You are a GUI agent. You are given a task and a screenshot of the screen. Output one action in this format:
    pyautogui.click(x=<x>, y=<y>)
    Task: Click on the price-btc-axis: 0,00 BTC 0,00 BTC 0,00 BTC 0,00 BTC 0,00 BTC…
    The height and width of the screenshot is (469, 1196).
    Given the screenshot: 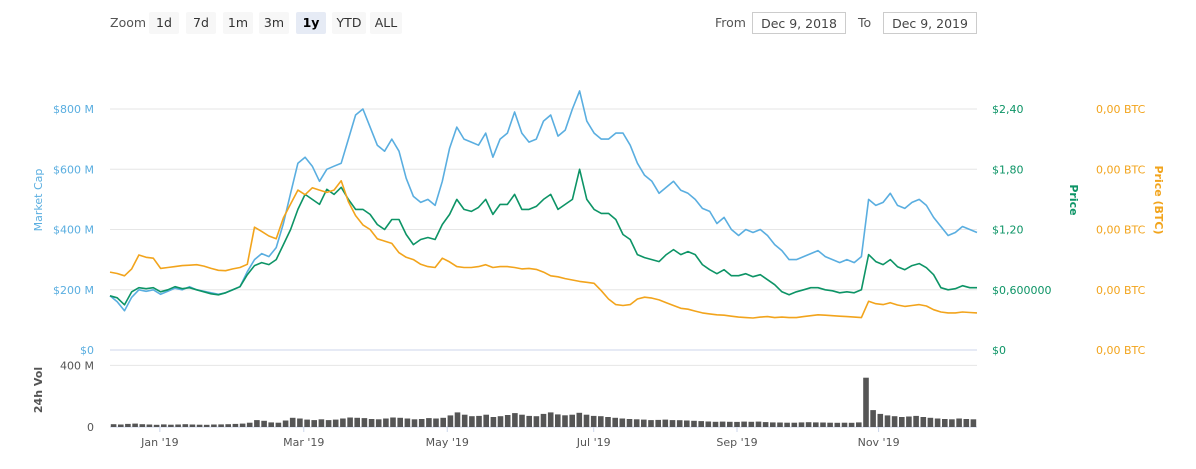 What is the action you would take?
    pyautogui.click(x=1130, y=230)
    